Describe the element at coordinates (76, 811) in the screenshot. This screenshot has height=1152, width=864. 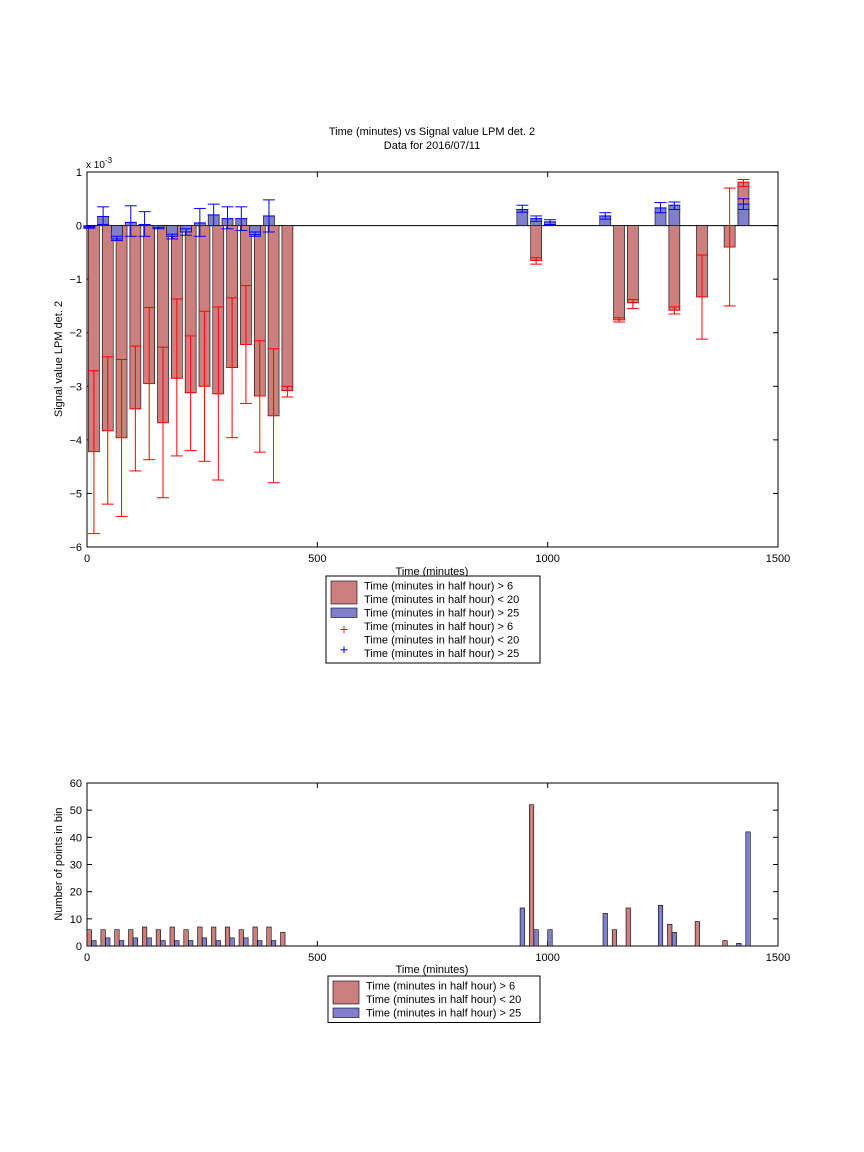
I see `y-tick-label: 50` at that location.